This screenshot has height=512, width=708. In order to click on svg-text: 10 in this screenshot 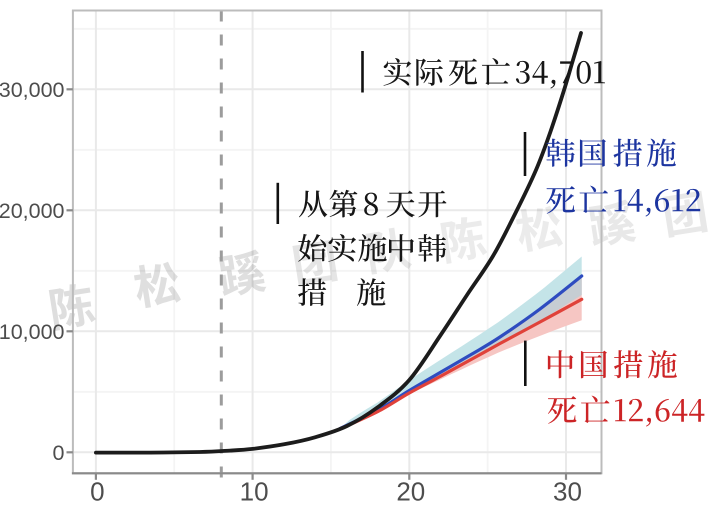, I will do `click(254, 492)`.